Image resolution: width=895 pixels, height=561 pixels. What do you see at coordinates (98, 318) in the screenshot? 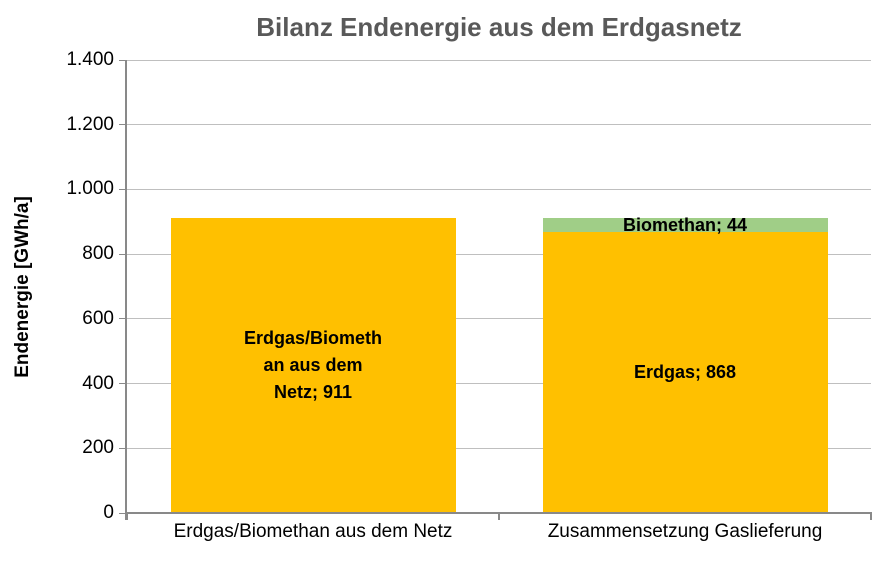
I see `y-tick-label-600: 600` at bounding box center [98, 318].